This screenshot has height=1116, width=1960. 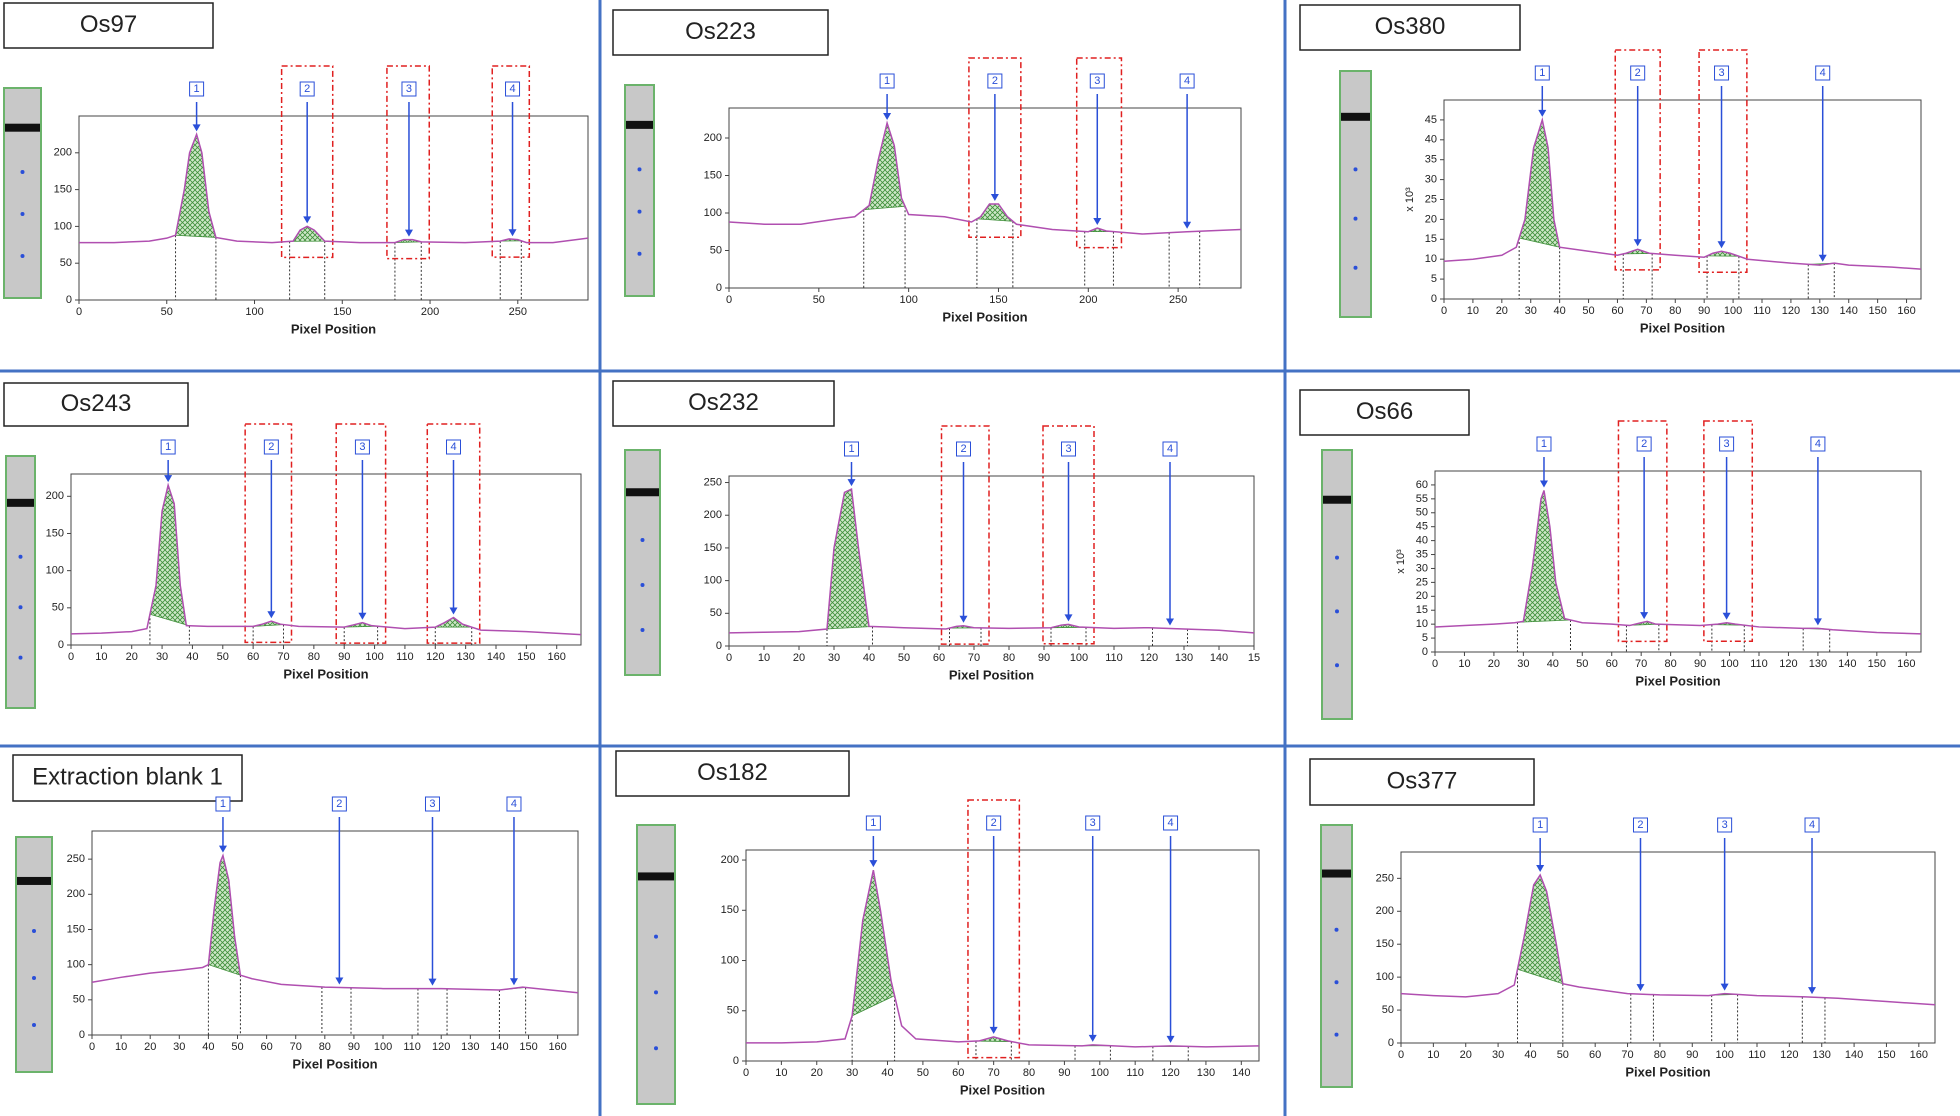 What do you see at coordinates (1733, 311) in the screenshot?
I see `x-tick-label: 100` at bounding box center [1733, 311].